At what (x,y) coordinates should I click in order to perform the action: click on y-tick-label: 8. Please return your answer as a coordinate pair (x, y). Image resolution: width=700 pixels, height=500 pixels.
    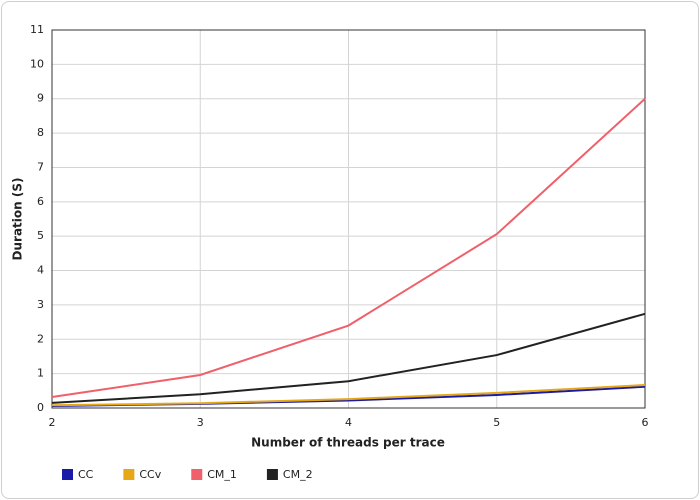
    Looking at the image, I should click on (40, 132).